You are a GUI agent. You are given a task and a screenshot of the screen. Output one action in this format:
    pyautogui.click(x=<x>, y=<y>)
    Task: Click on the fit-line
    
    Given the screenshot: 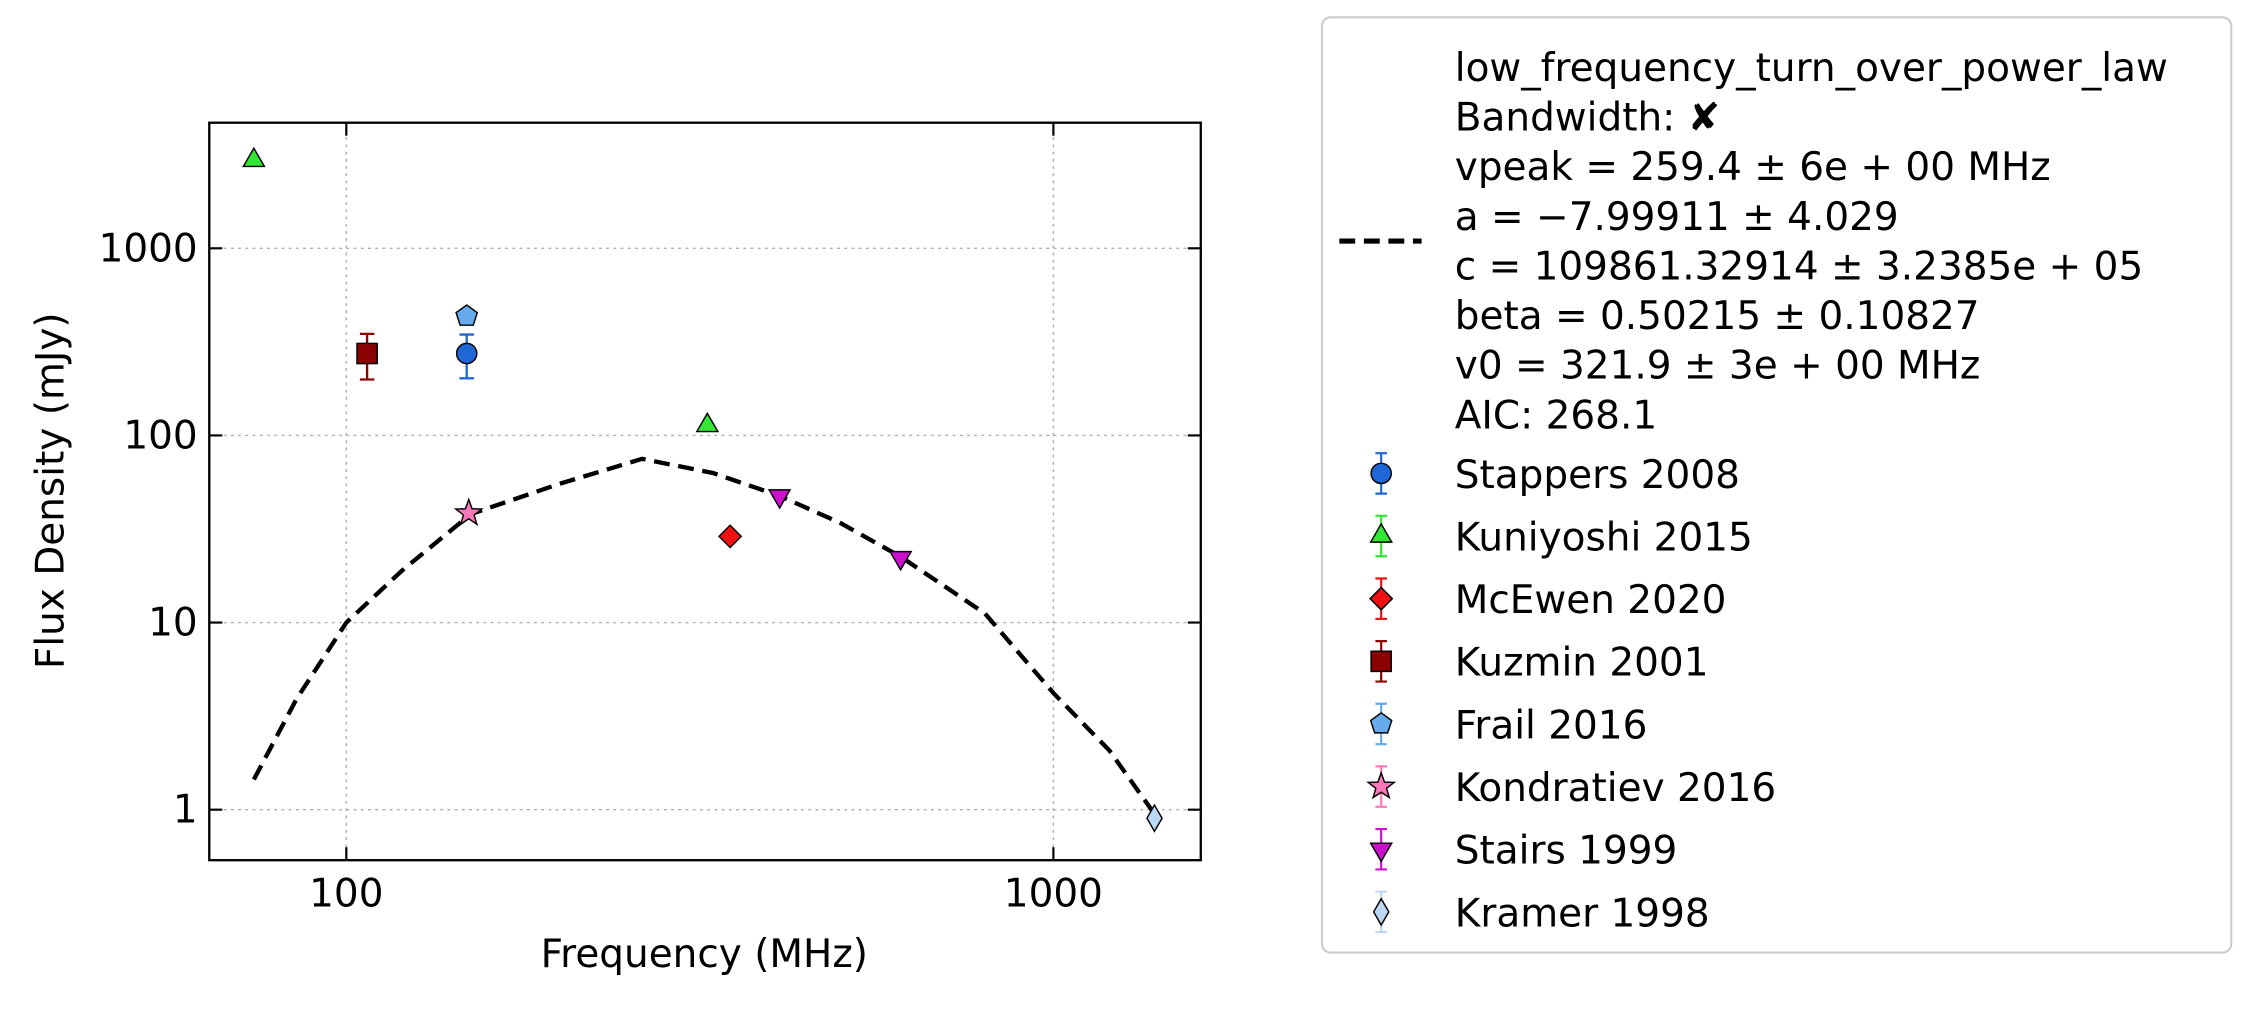 What is the action you would take?
    pyautogui.click(x=704, y=636)
    